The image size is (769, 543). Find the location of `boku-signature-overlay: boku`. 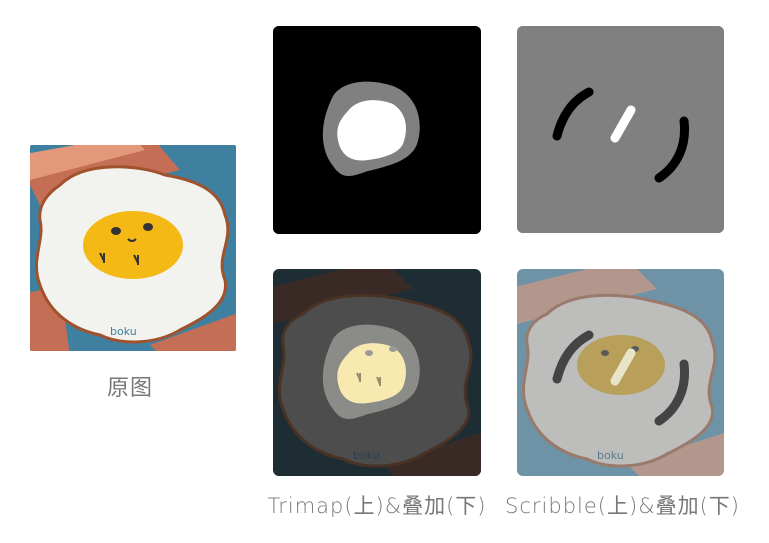

boku-signature-overlay: boku is located at coordinates (366, 455).